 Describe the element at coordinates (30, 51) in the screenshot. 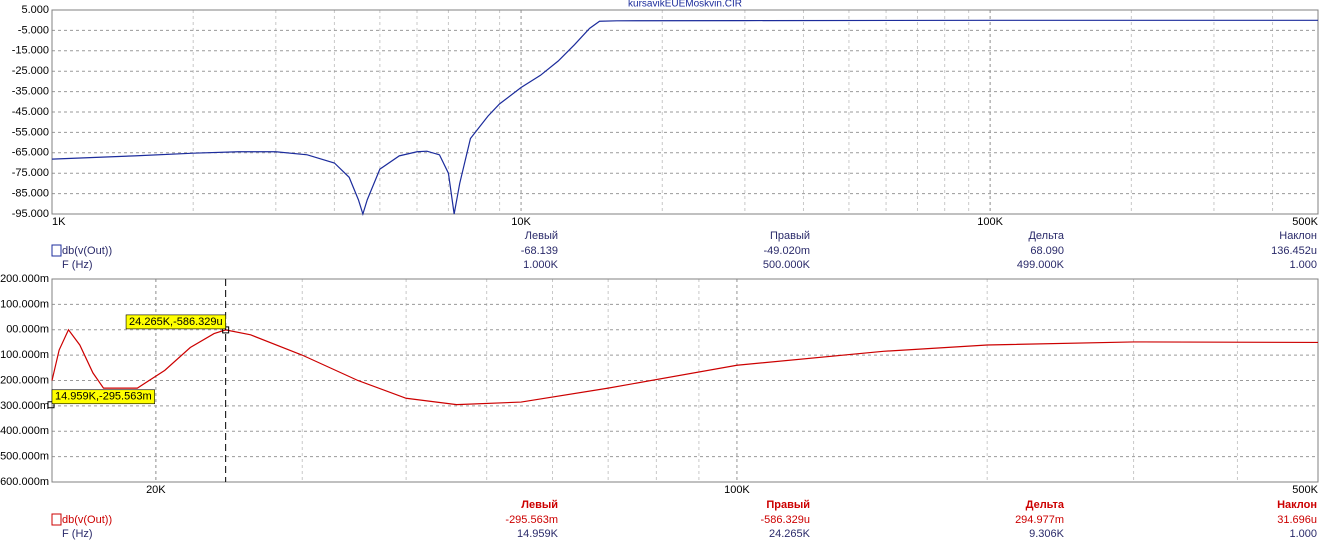

I see `y-tick-label: -15.000` at that location.